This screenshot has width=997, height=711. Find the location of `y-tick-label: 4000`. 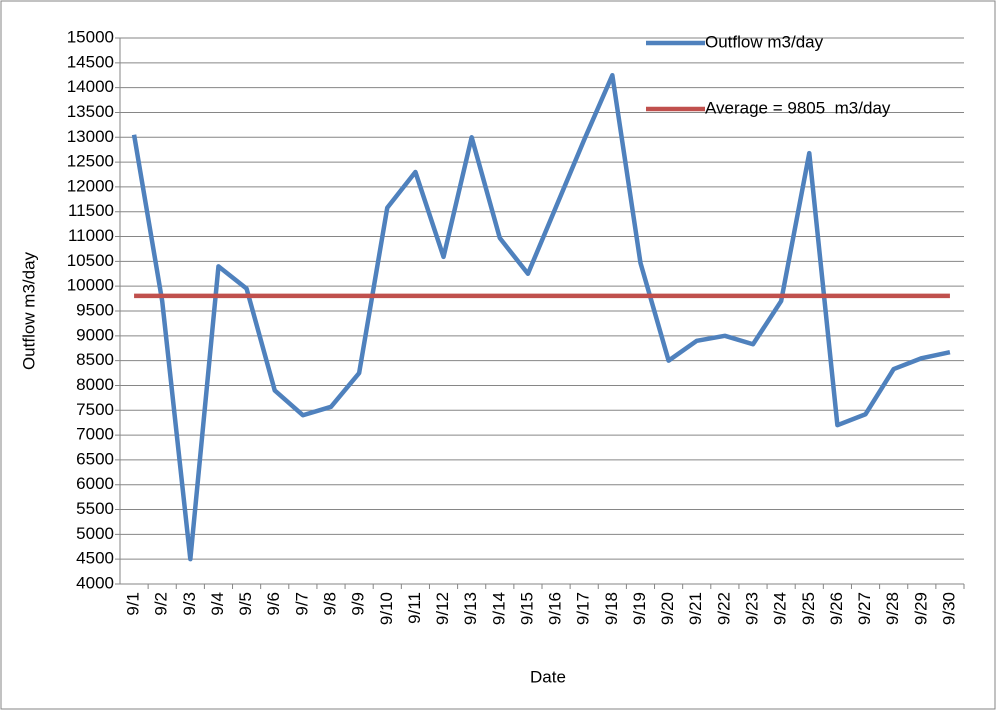

y-tick-label: 4000 is located at coordinates (95, 582).